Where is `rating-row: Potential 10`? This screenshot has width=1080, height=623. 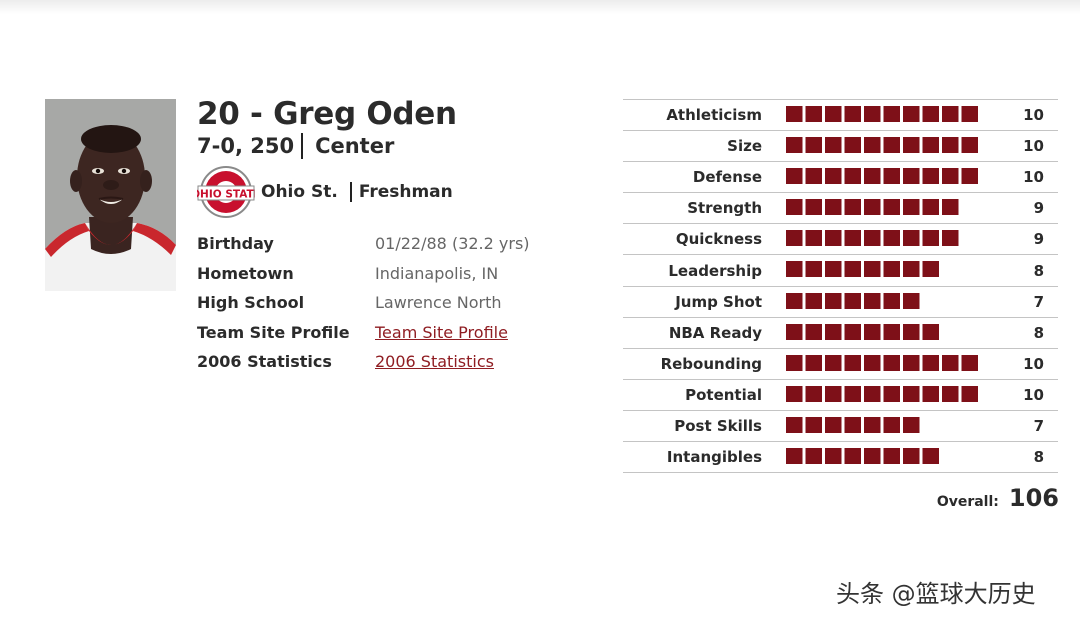
rating-row: Potential 10 is located at coordinates (840, 395).